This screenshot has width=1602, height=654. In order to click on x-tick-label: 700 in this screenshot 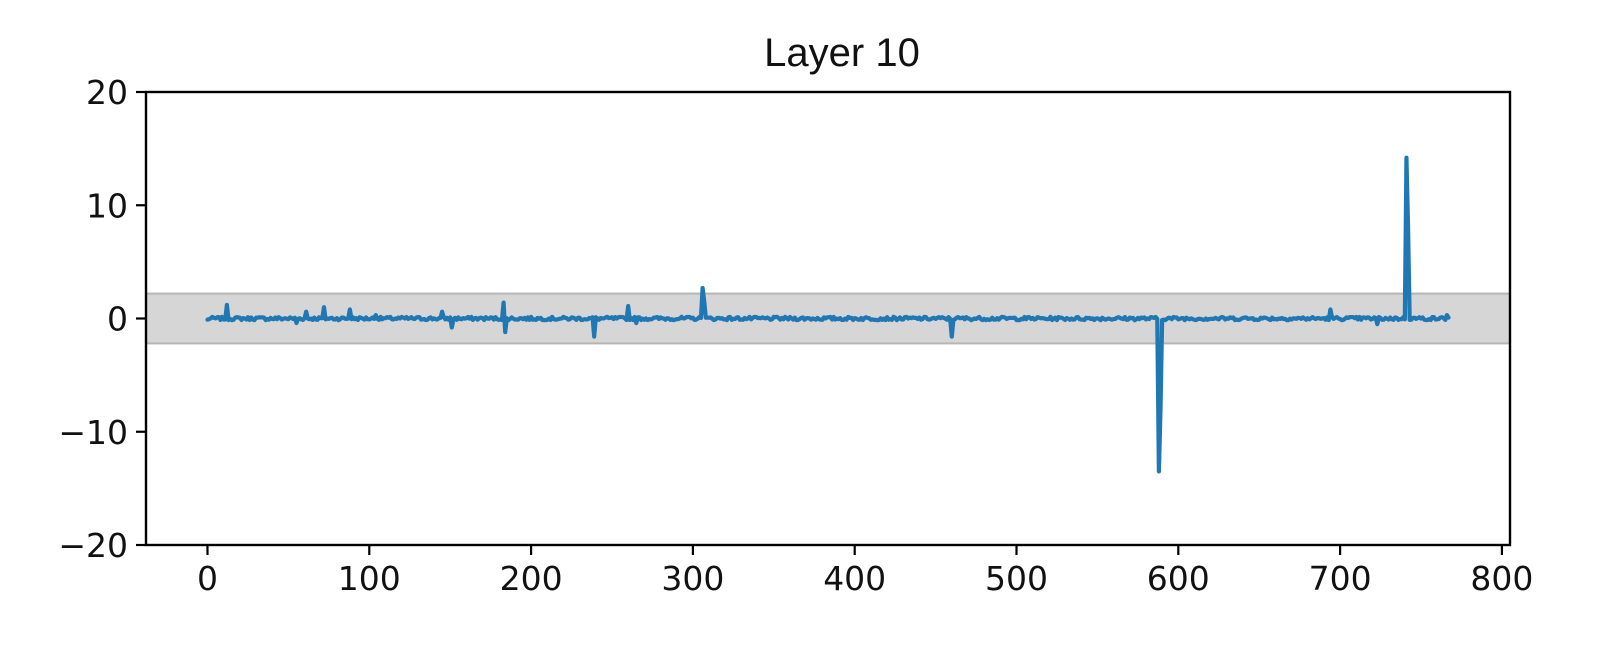, I will do `click(1340, 578)`.